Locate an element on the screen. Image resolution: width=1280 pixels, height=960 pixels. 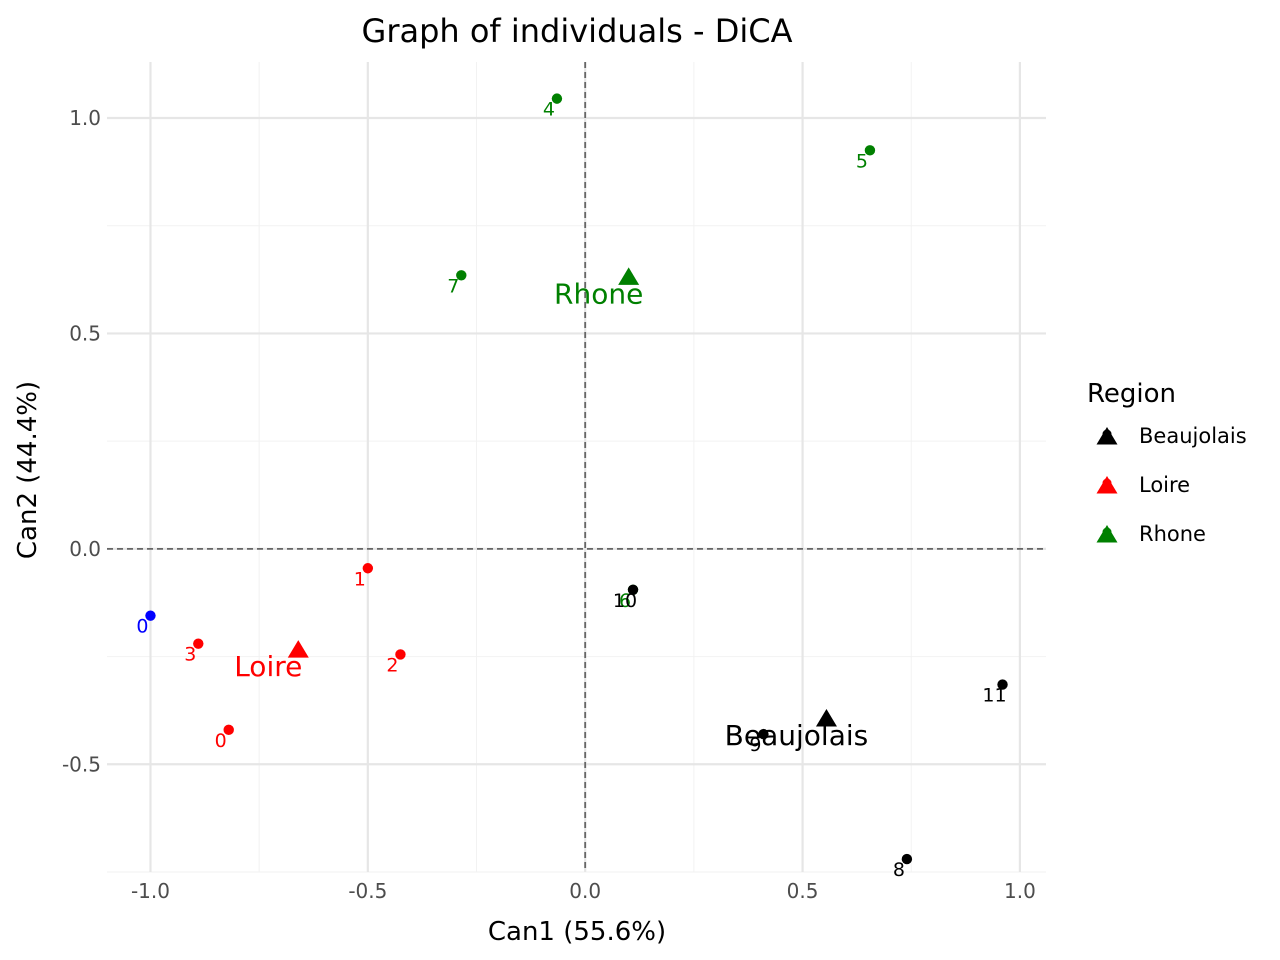
point-label: 8 is located at coordinates (899, 870).